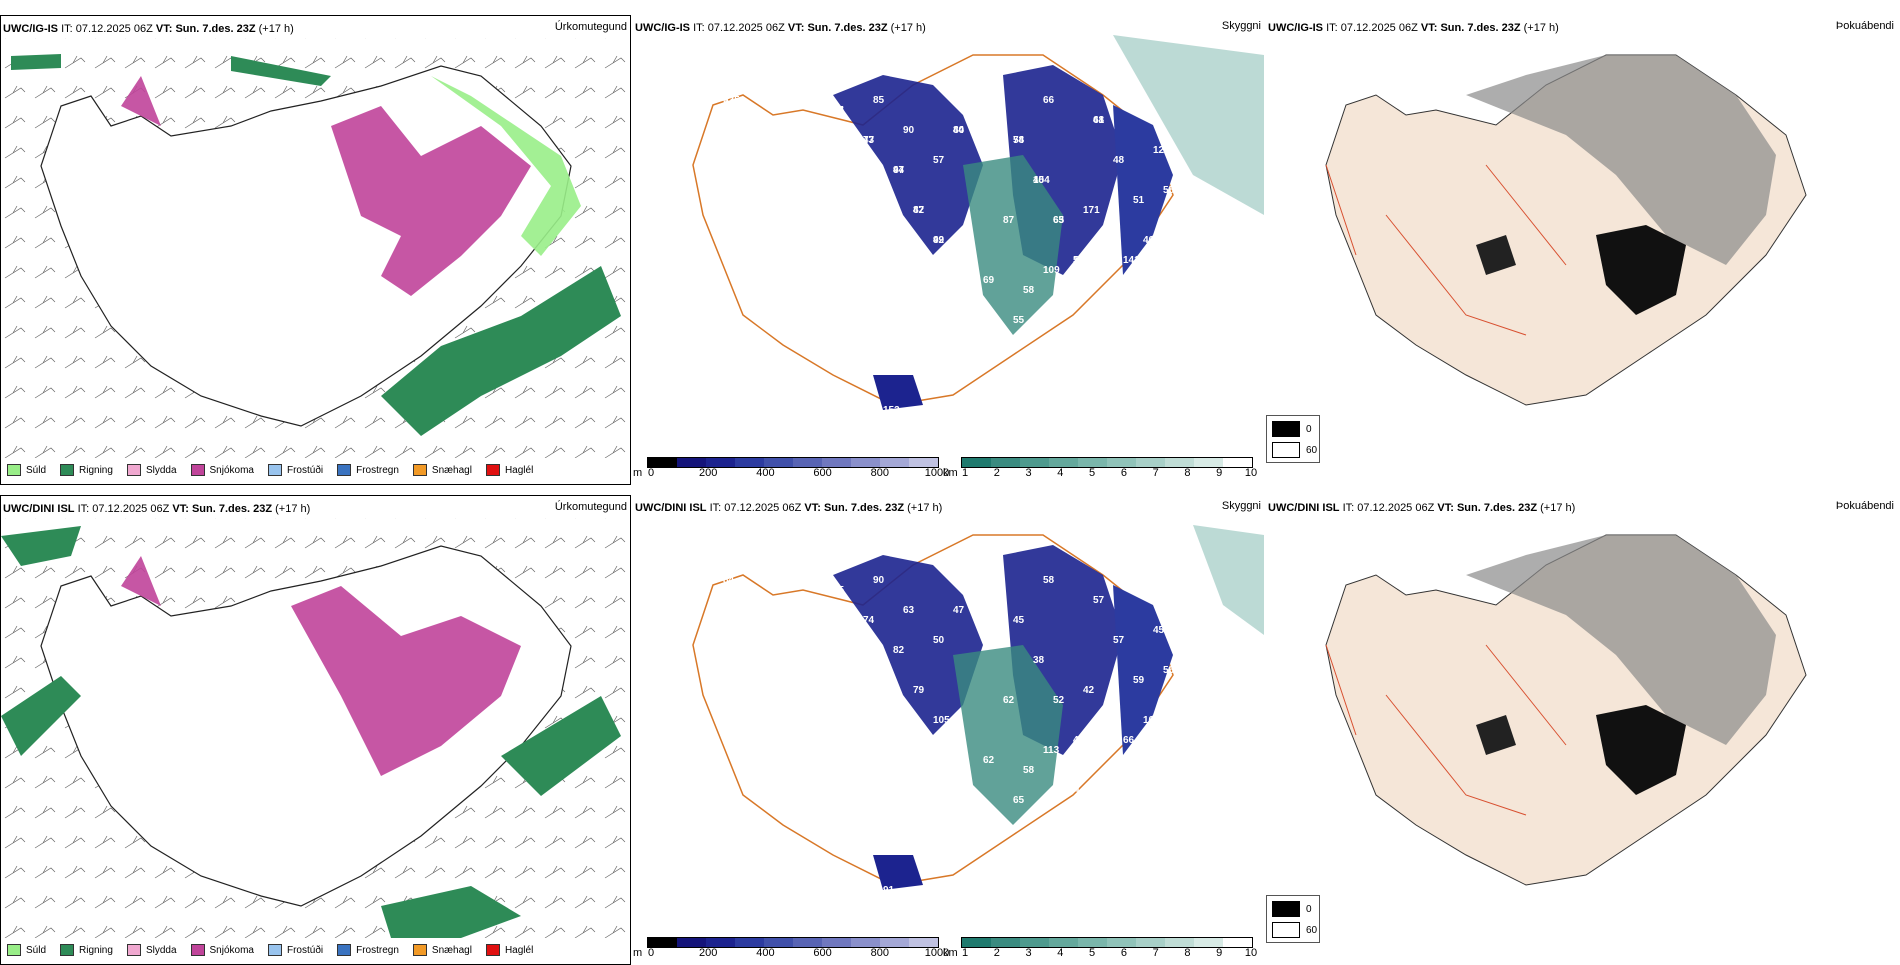 The image size is (1900, 965). I want to click on cloud-base-label: 53, so click(989, 580).